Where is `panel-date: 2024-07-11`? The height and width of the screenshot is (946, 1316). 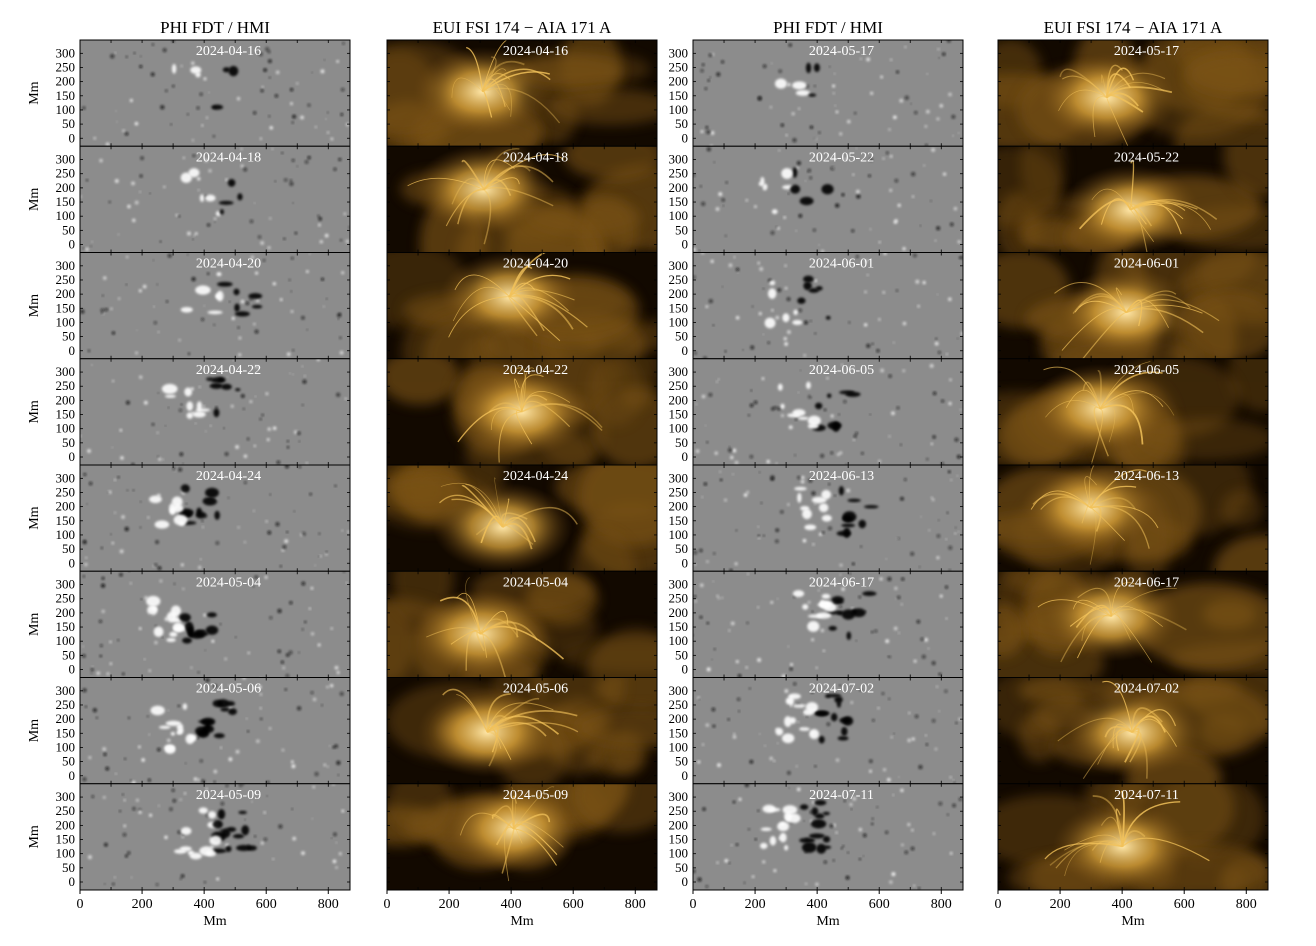 panel-date: 2024-07-11 is located at coordinates (841, 795).